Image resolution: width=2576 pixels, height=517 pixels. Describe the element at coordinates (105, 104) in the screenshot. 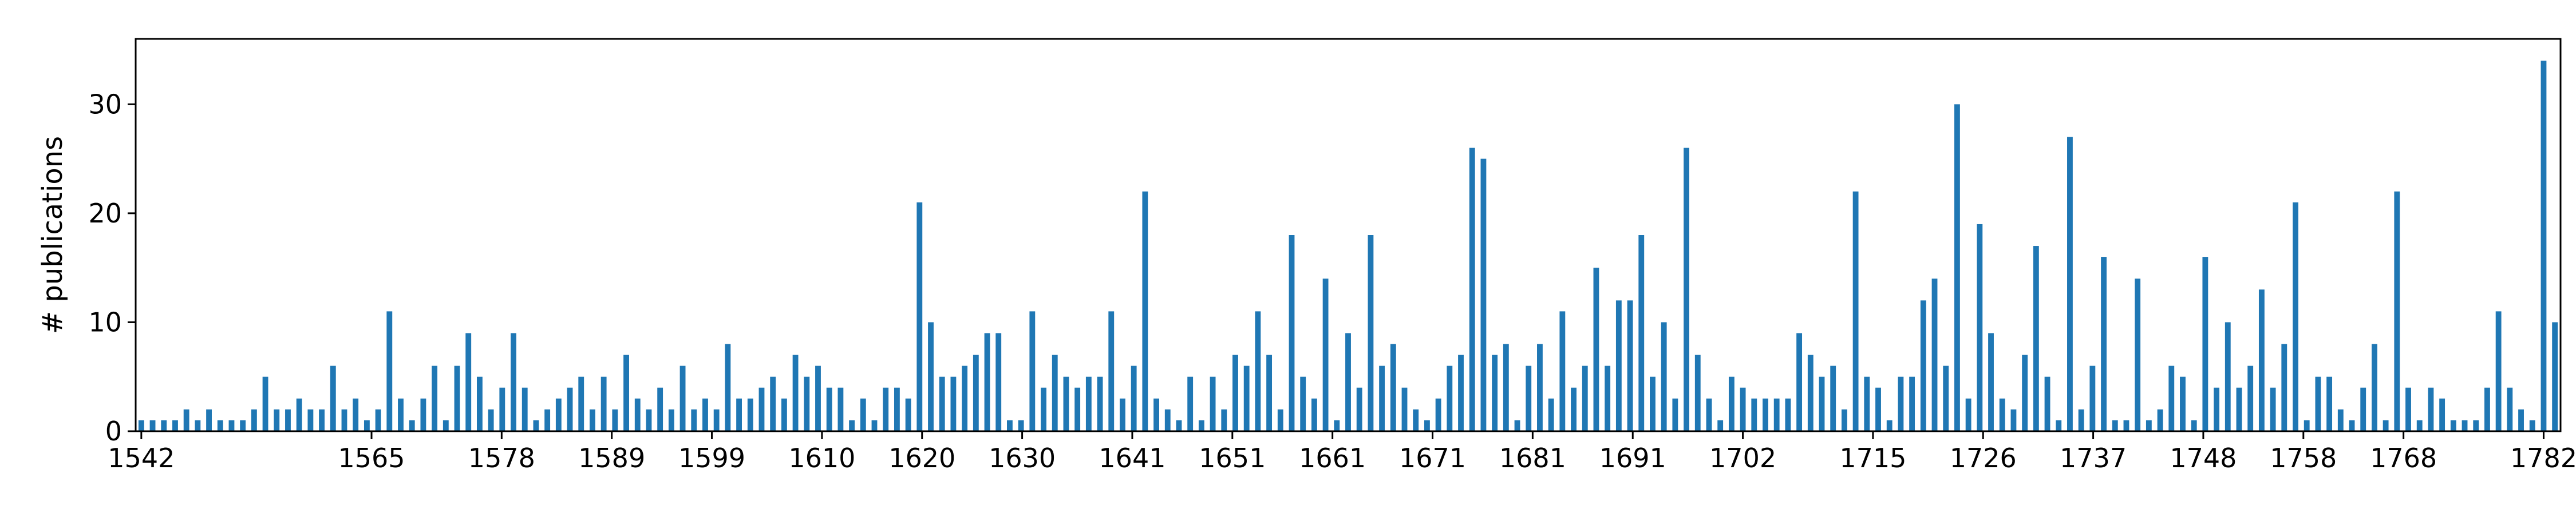

I see `y-tick-label: 30` at that location.